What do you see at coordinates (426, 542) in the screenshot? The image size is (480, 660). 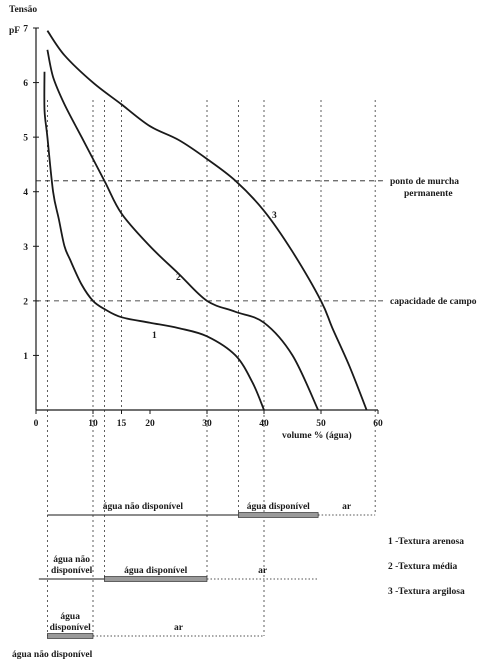 I see `legend-entry: 1 -Textura arenosa` at bounding box center [426, 542].